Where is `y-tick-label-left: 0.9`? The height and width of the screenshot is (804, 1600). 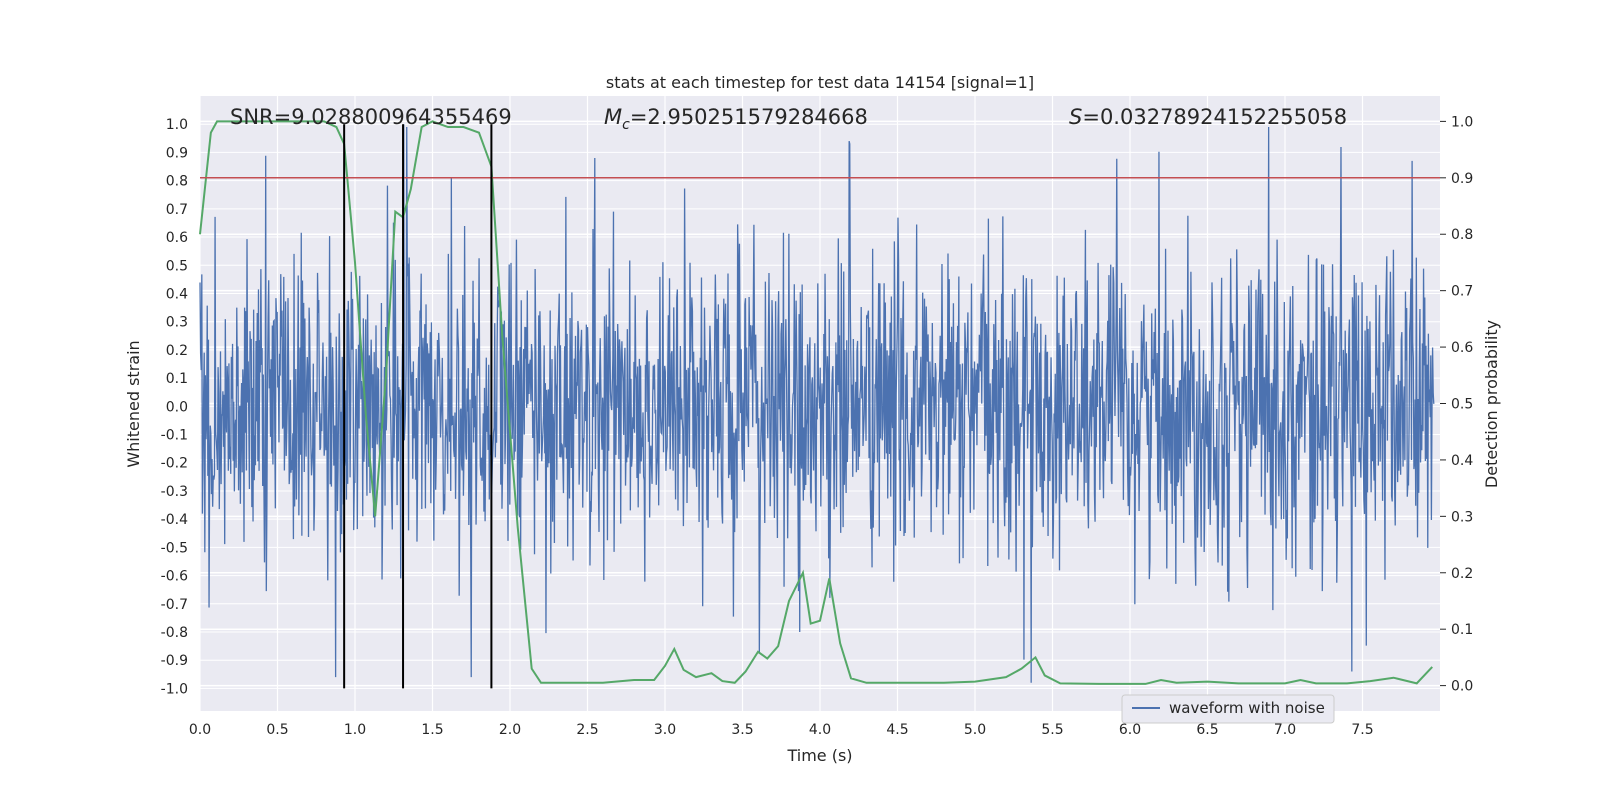
y-tick-label-left: 0.9 is located at coordinates (177, 153).